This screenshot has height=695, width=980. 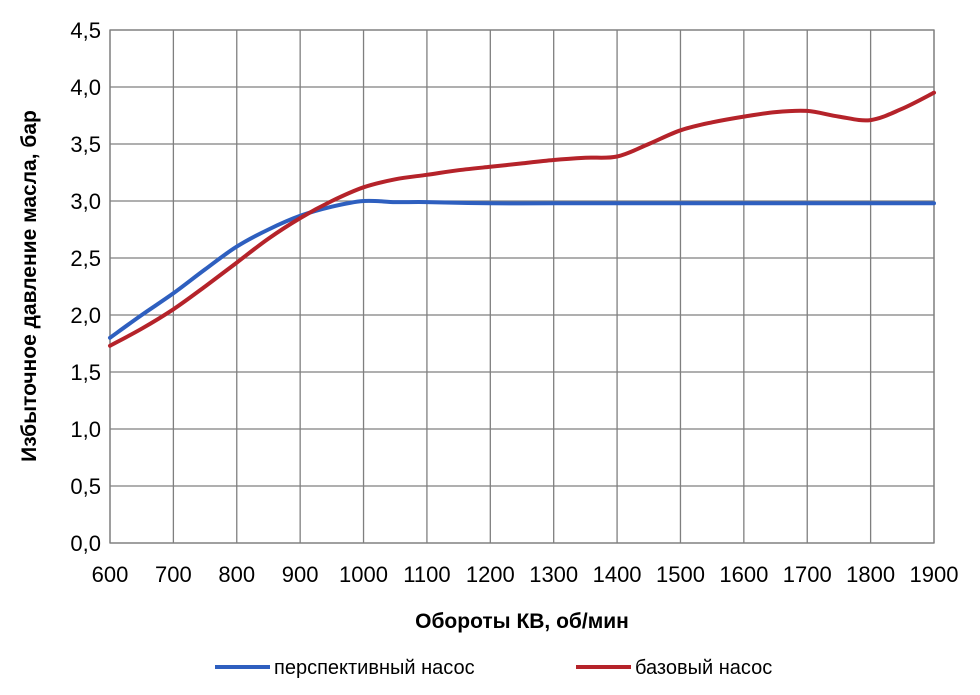 What do you see at coordinates (85, 543) in the screenshot?
I see `y-tick-label: 0,0` at bounding box center [85, 543].